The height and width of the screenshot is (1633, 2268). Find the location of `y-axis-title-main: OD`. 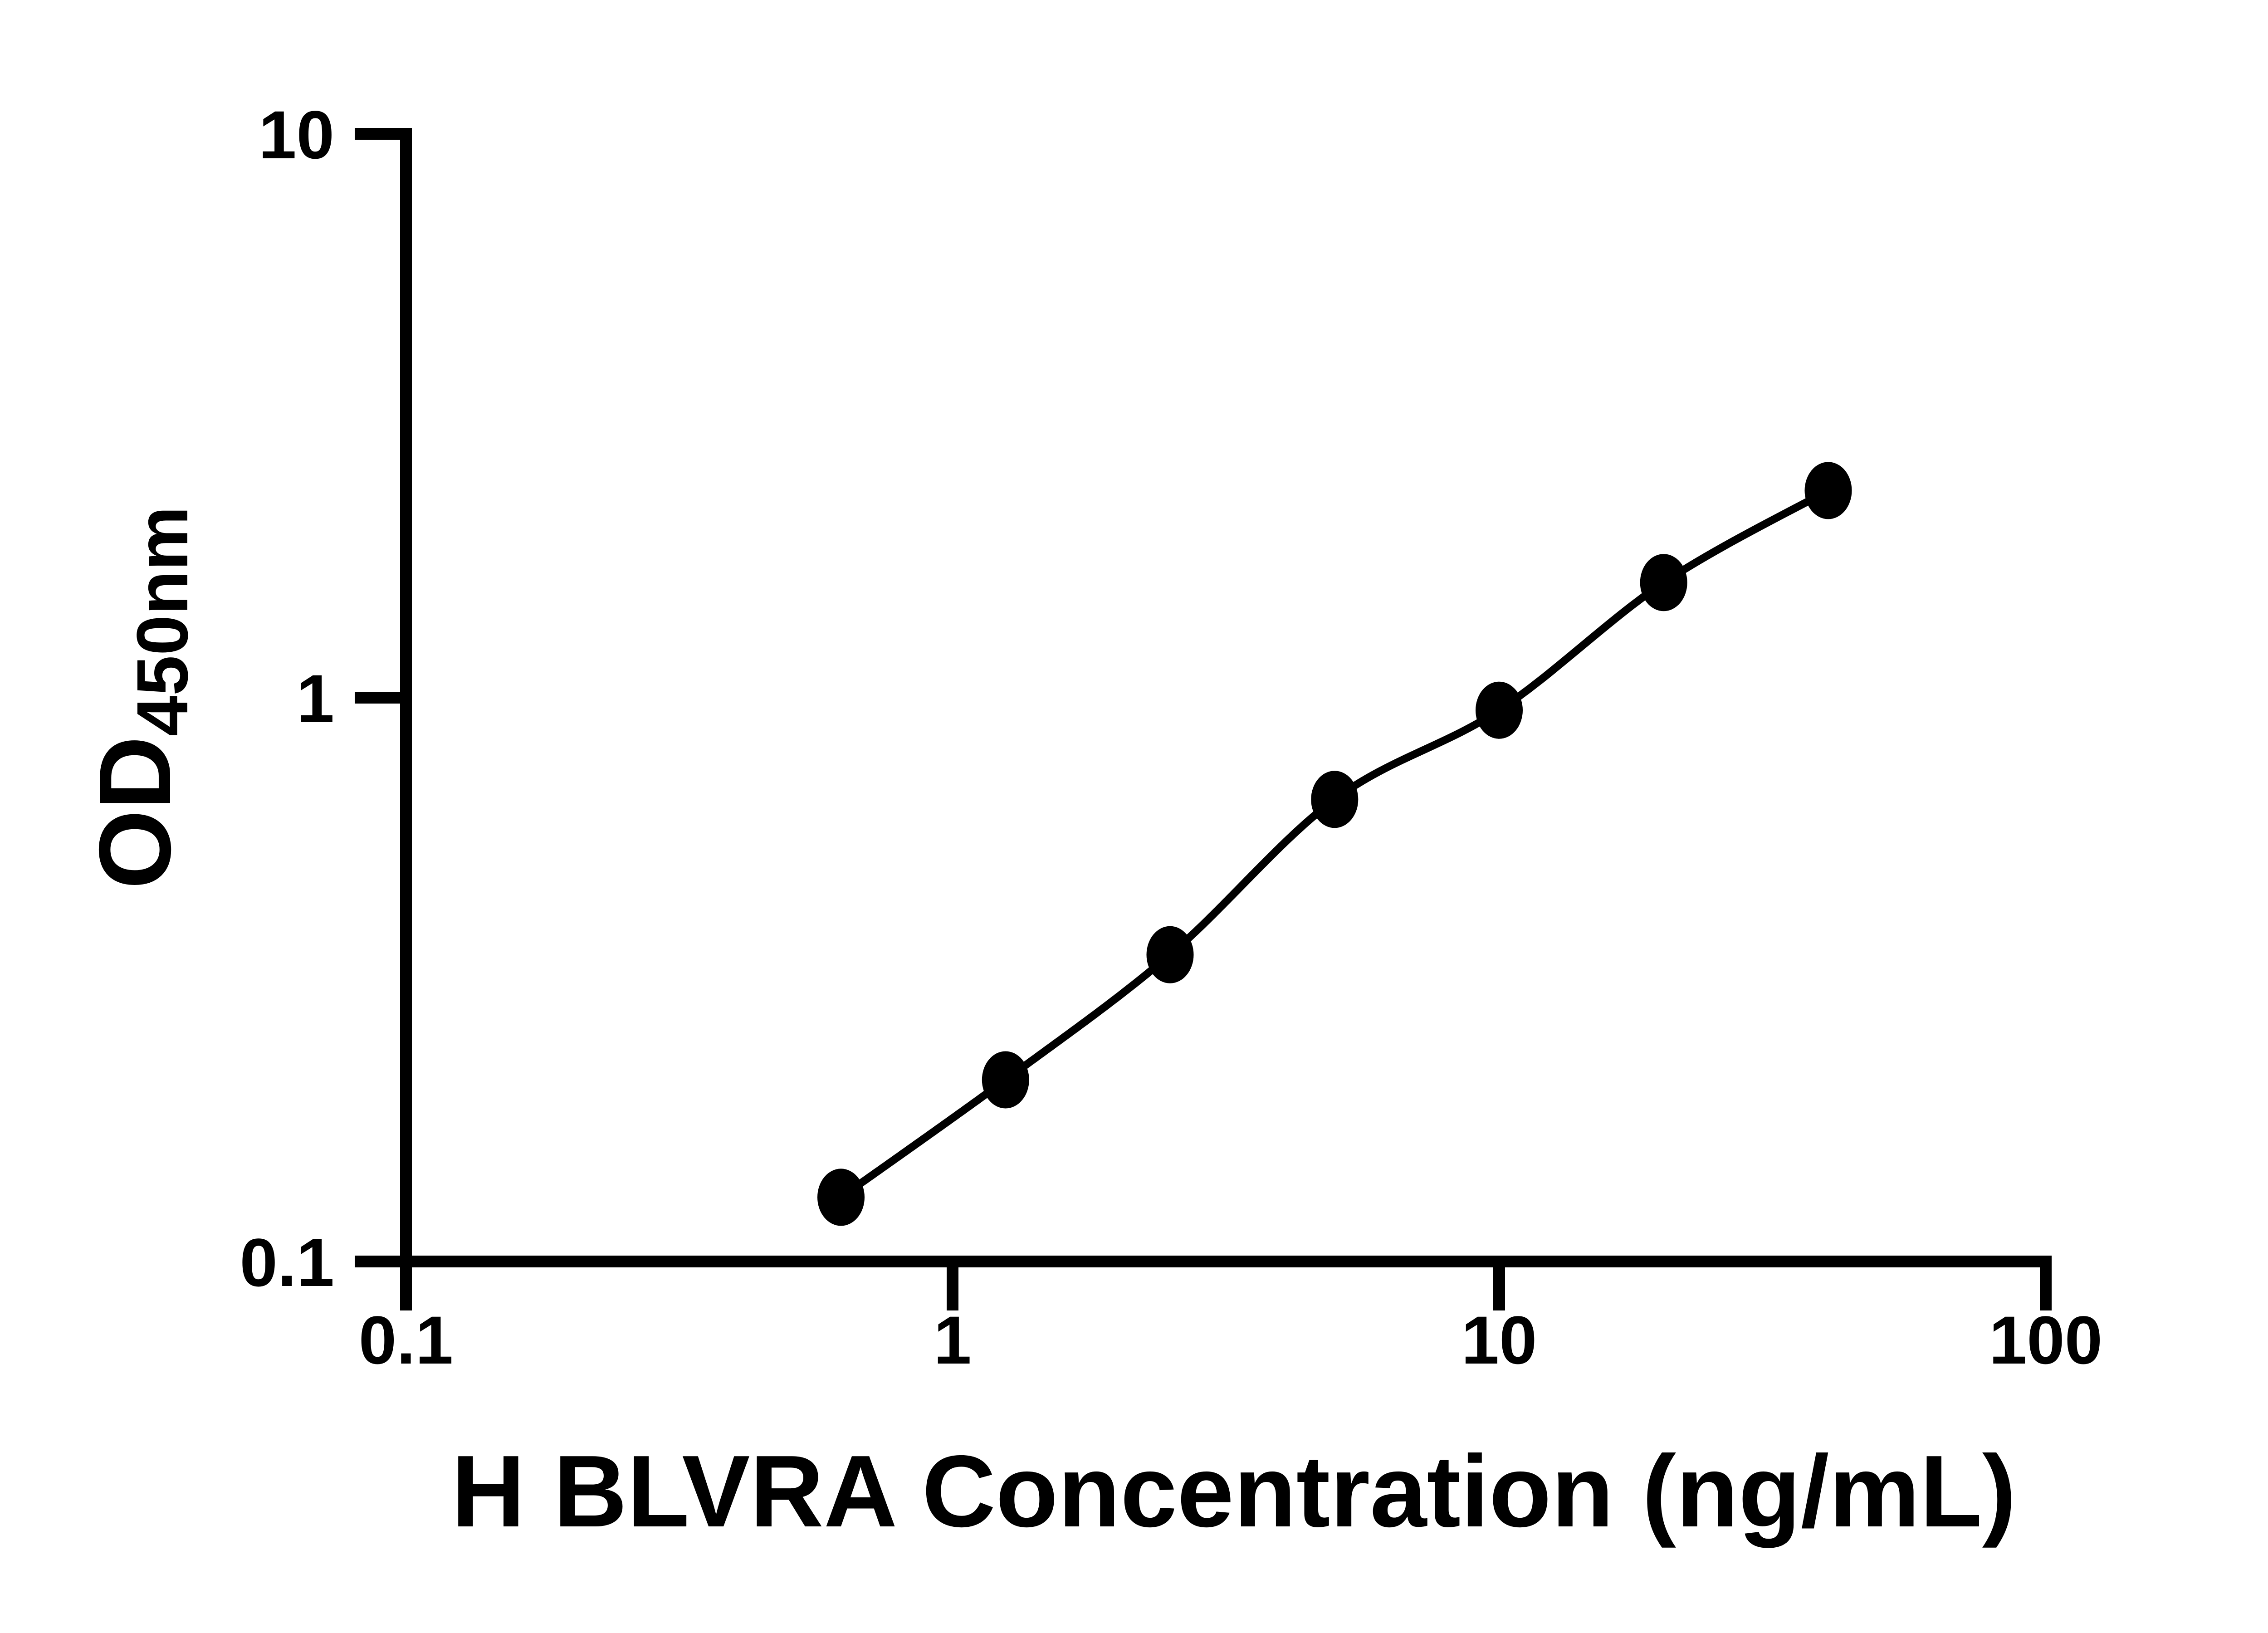

y-axis-title-main: OD is located at coordinates (135, 813).